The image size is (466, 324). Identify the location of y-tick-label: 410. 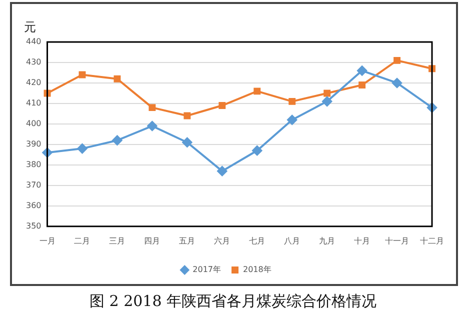
(34, 103).